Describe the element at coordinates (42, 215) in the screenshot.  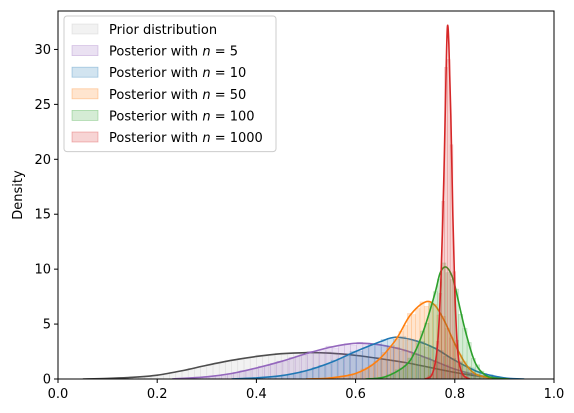
I see `y-tick-label: 15` at that location.